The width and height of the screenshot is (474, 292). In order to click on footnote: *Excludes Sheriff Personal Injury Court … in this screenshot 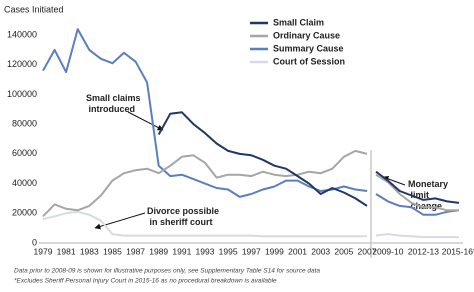, I will do `click(145, 281)`.